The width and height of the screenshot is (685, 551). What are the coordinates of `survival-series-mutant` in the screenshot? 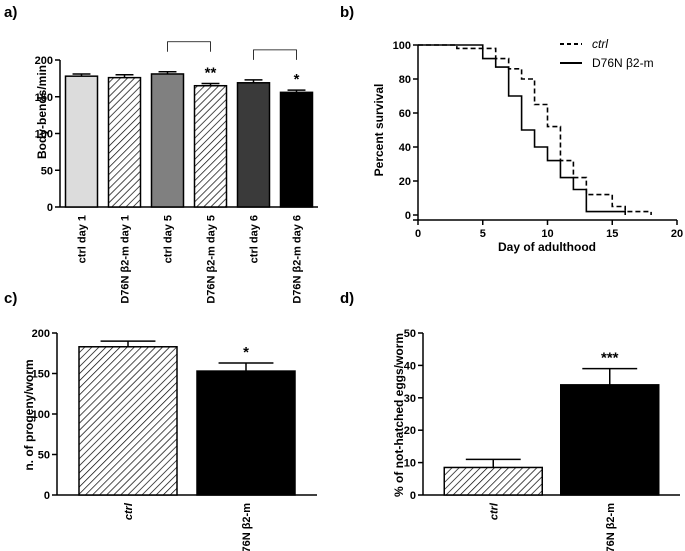 It's located at (522, 129).